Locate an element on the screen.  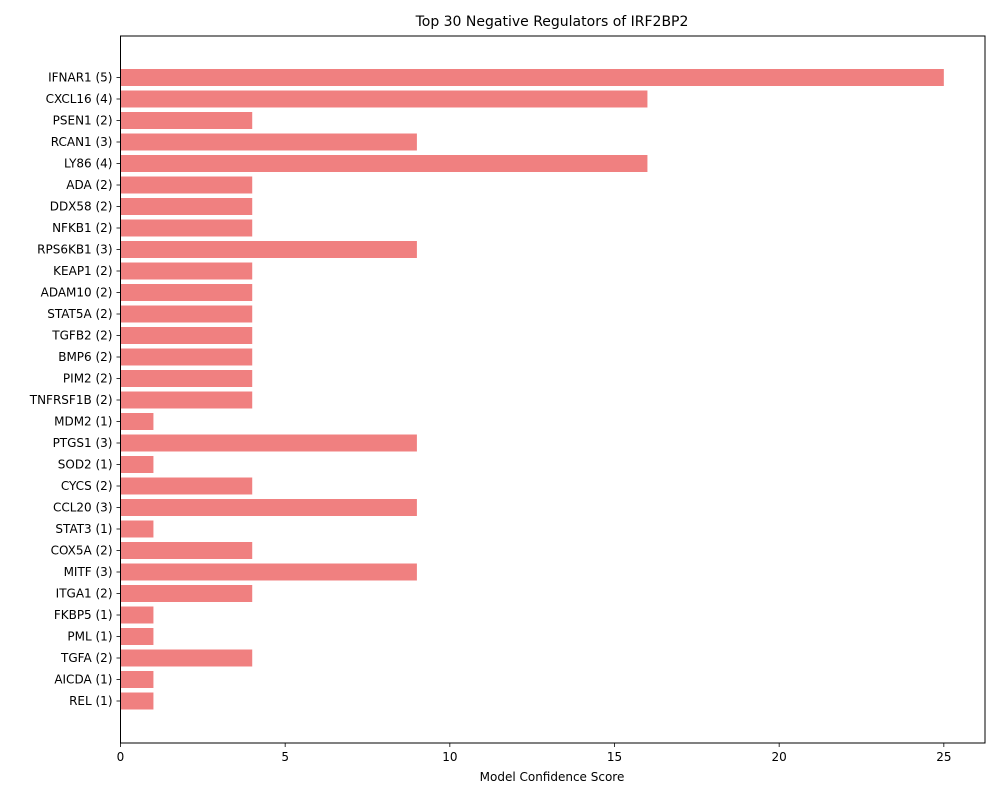
y-tick-label: REL (1) is located at coordinates (90, 701).